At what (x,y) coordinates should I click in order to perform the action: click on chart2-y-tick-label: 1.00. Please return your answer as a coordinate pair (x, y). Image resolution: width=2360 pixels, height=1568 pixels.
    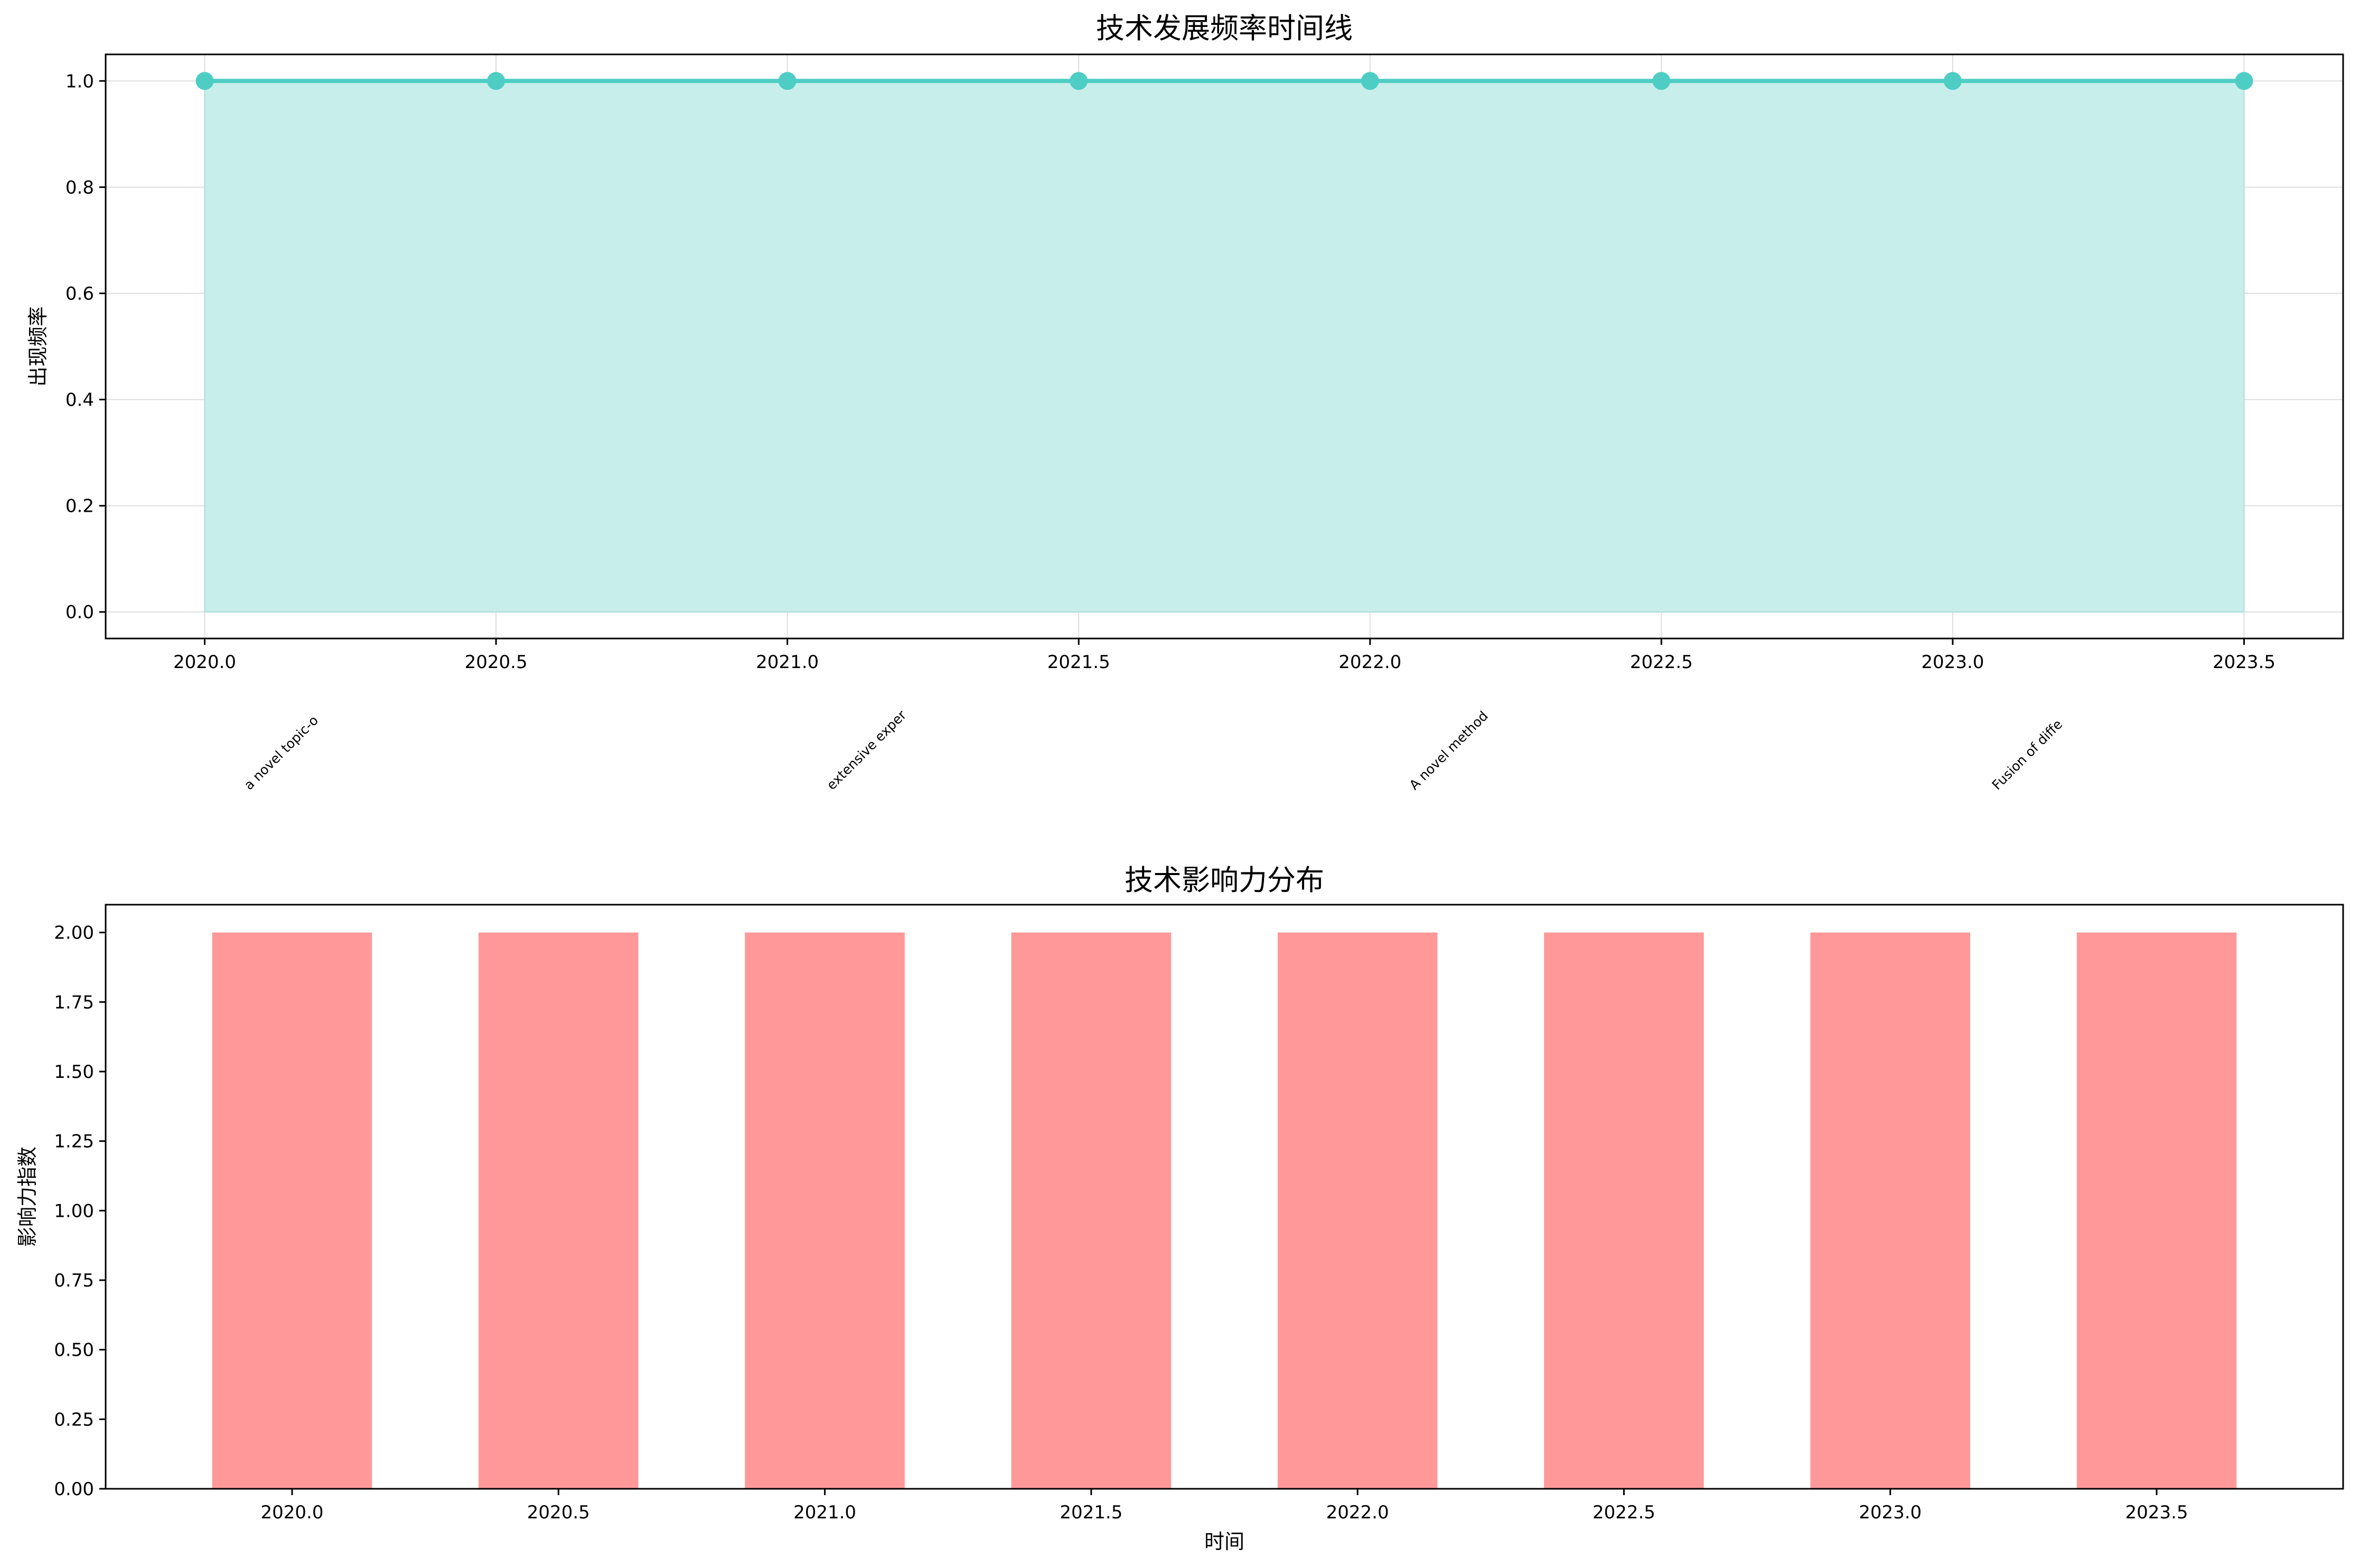
    Looking at the image, I should click on (74, 1211).